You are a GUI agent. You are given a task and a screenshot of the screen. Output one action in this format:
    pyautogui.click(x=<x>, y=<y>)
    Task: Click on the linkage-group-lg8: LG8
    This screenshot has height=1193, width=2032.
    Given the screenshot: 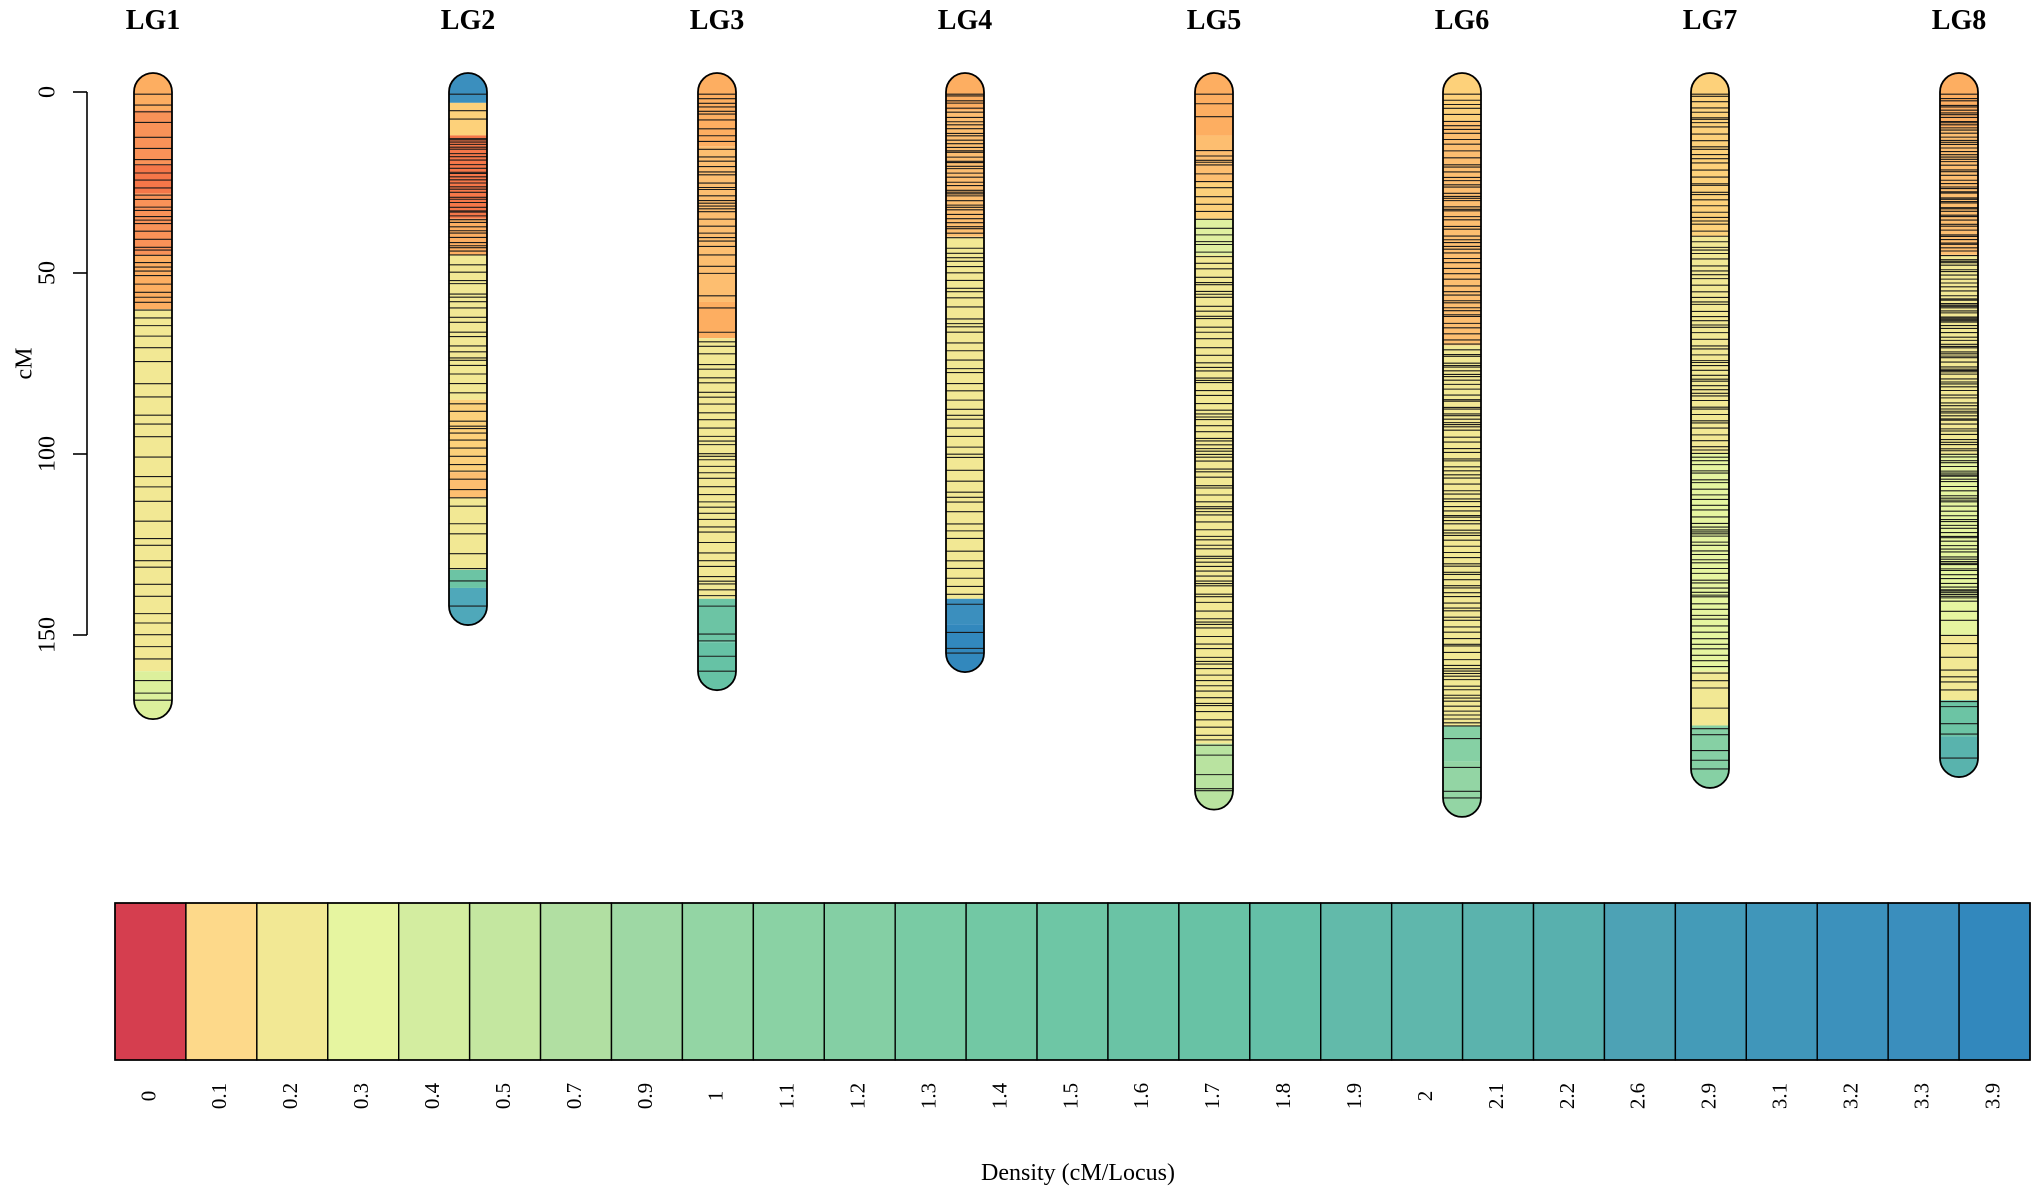 What is the action you would take?
    pyautogui.click(x=1959, y=391)
    